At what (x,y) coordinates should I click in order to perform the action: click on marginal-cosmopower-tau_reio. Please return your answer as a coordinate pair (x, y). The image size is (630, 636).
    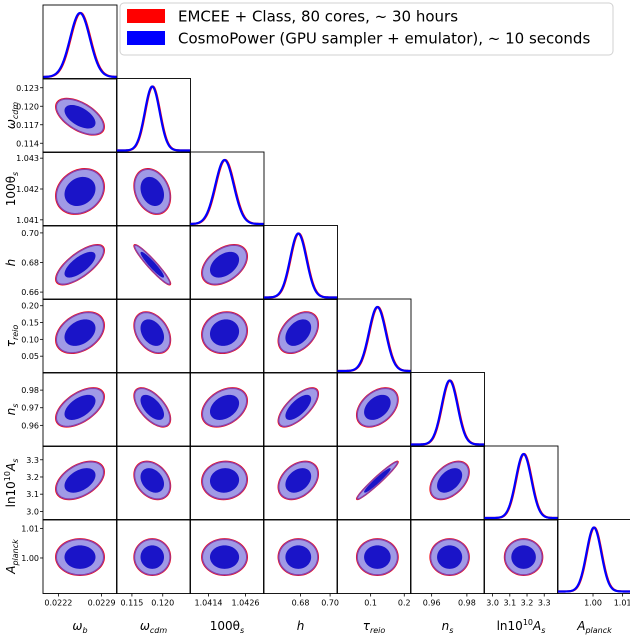
    Looking at the image, I should click on (374, 339).